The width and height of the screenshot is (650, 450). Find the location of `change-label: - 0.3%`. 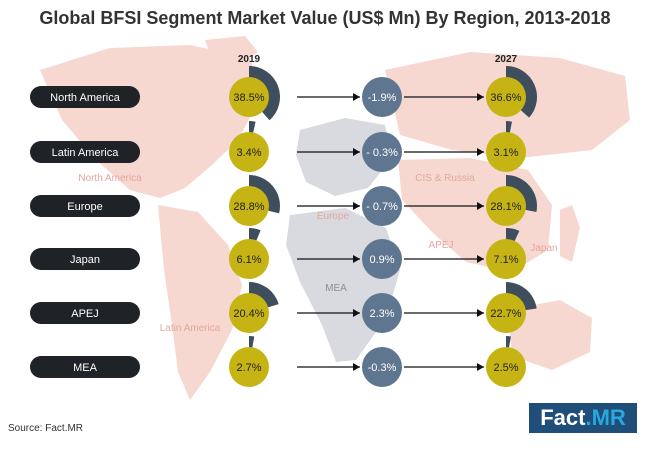

change-label: - 0.3% is located at coordinates (382, 153).